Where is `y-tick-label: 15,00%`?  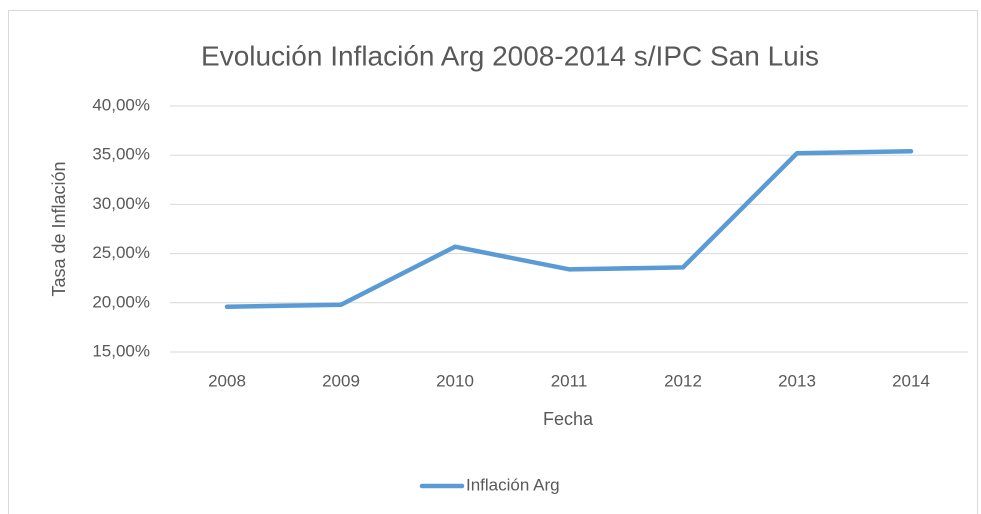
y-tick-label: 15,00% is located at coordinates (121, 350).